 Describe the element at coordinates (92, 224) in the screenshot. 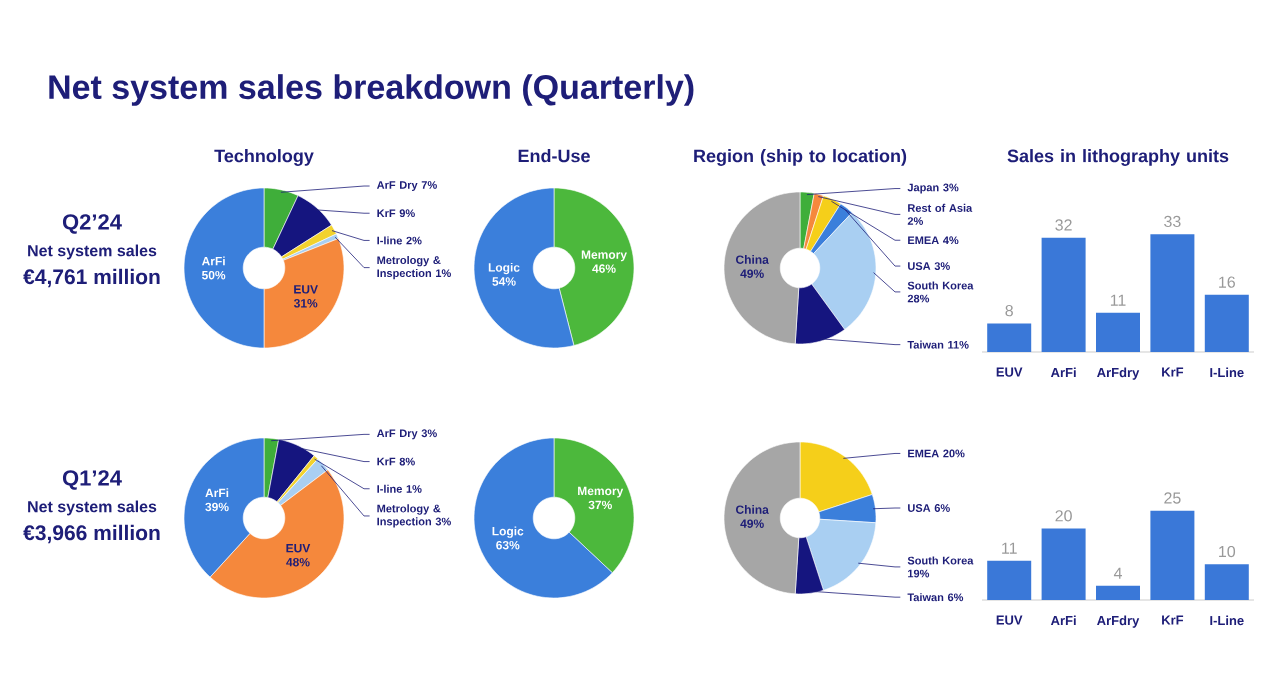

I see `text: Q2’24` at that location.